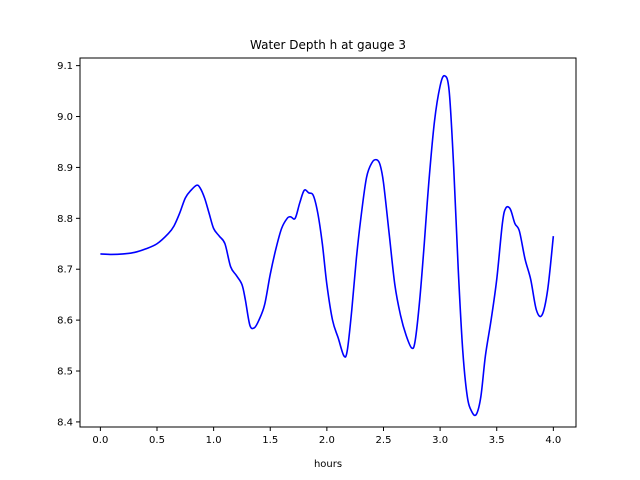  Describe the element at coordinates (68, 244) in the screenshot. I see `y-axis-ticks: 8.4 8.5 8.6 8.7 8.8 8.9 9.0 9.1` at that location.